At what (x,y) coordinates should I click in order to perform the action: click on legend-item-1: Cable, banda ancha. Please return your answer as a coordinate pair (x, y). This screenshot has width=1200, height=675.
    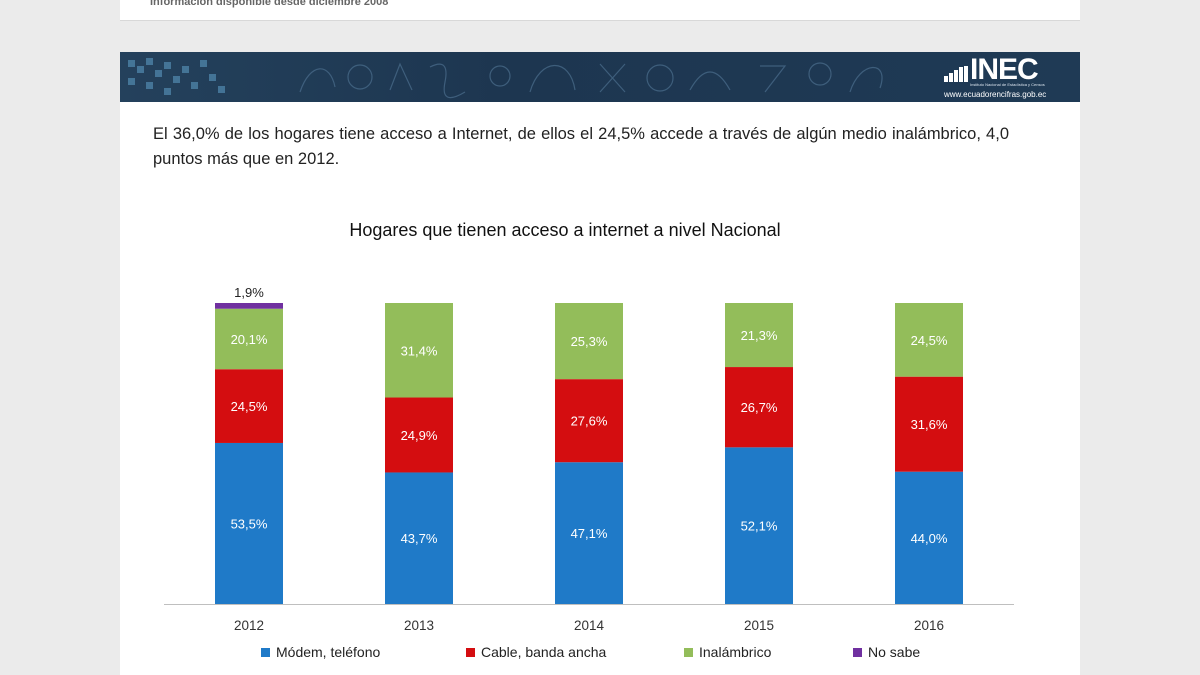
    Looking at the image, I should click on (536, 652).